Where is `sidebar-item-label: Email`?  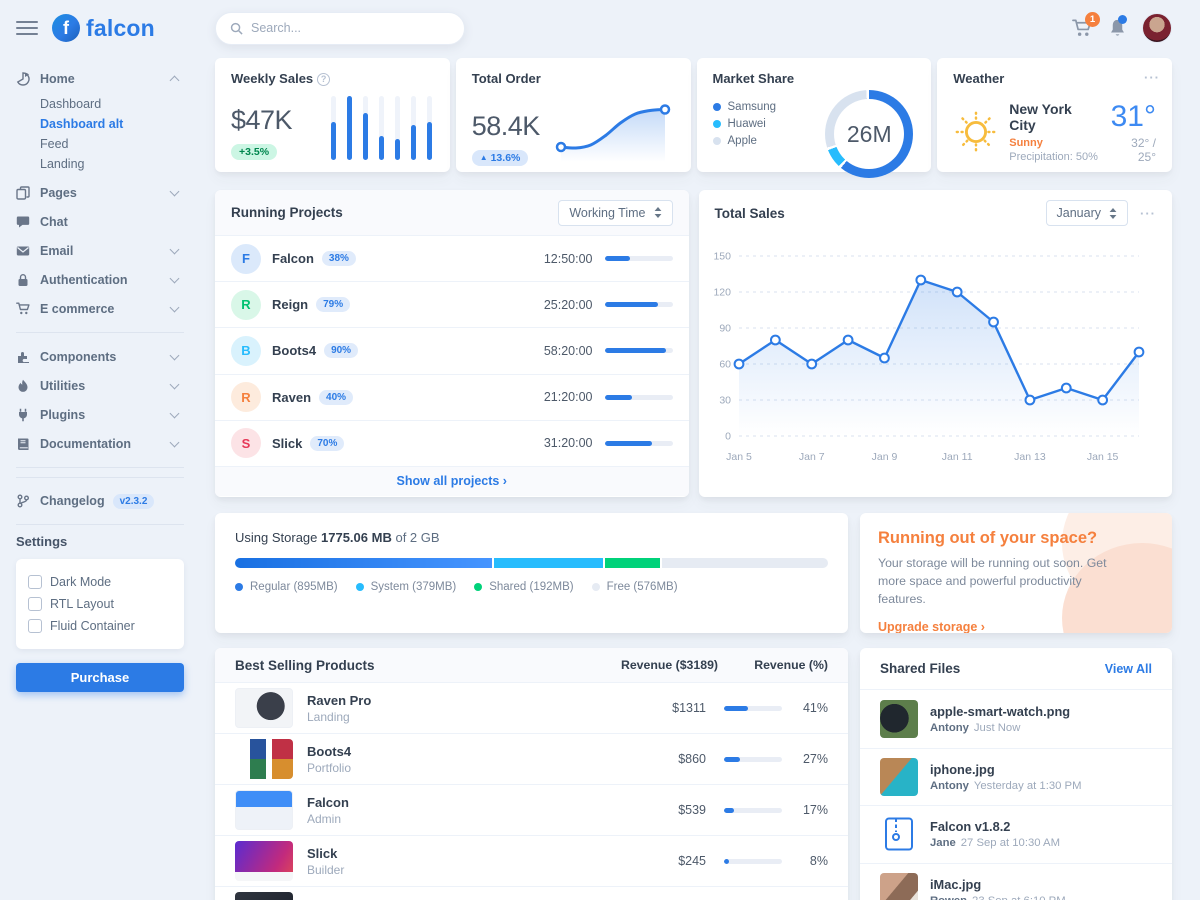
sidebar-item-label: Email is located at coordinates (57, 250).